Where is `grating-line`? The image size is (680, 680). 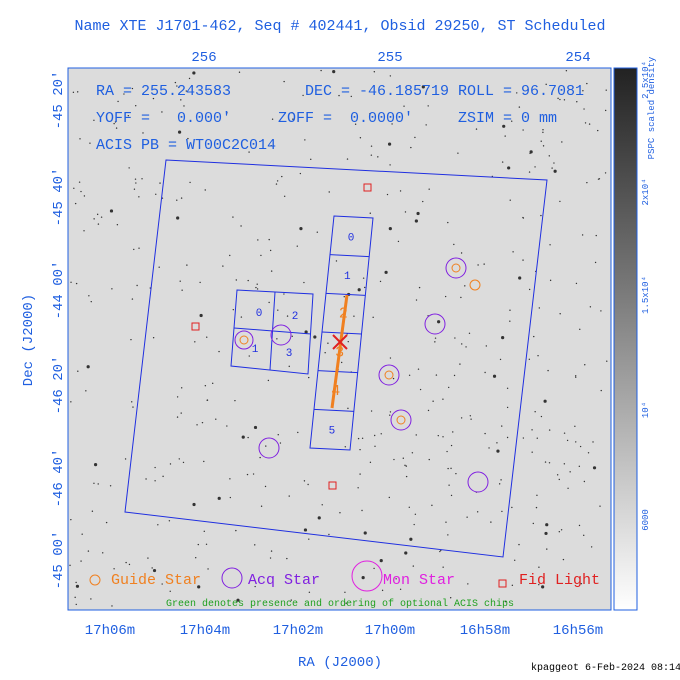 grating-line is located at coordinates (339, 351).